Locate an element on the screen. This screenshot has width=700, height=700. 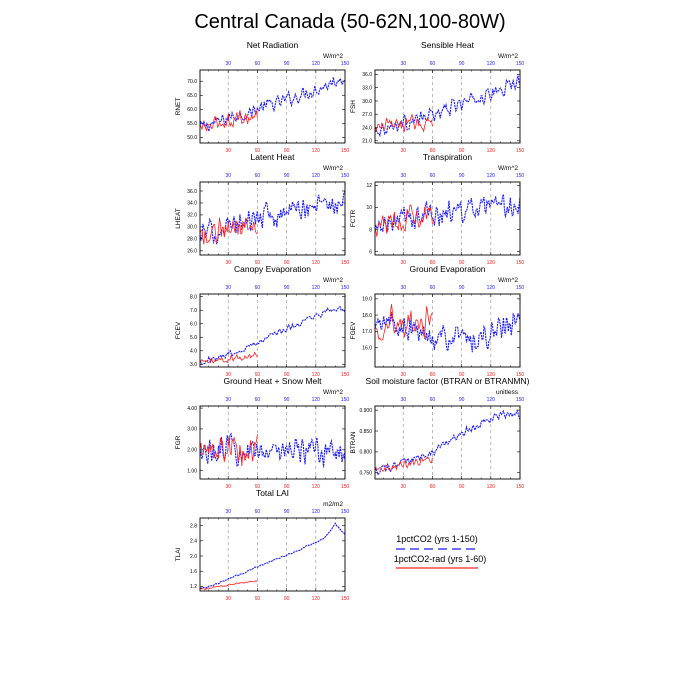
y-tick-label: 70.0 is located at coordinates (192, 82).